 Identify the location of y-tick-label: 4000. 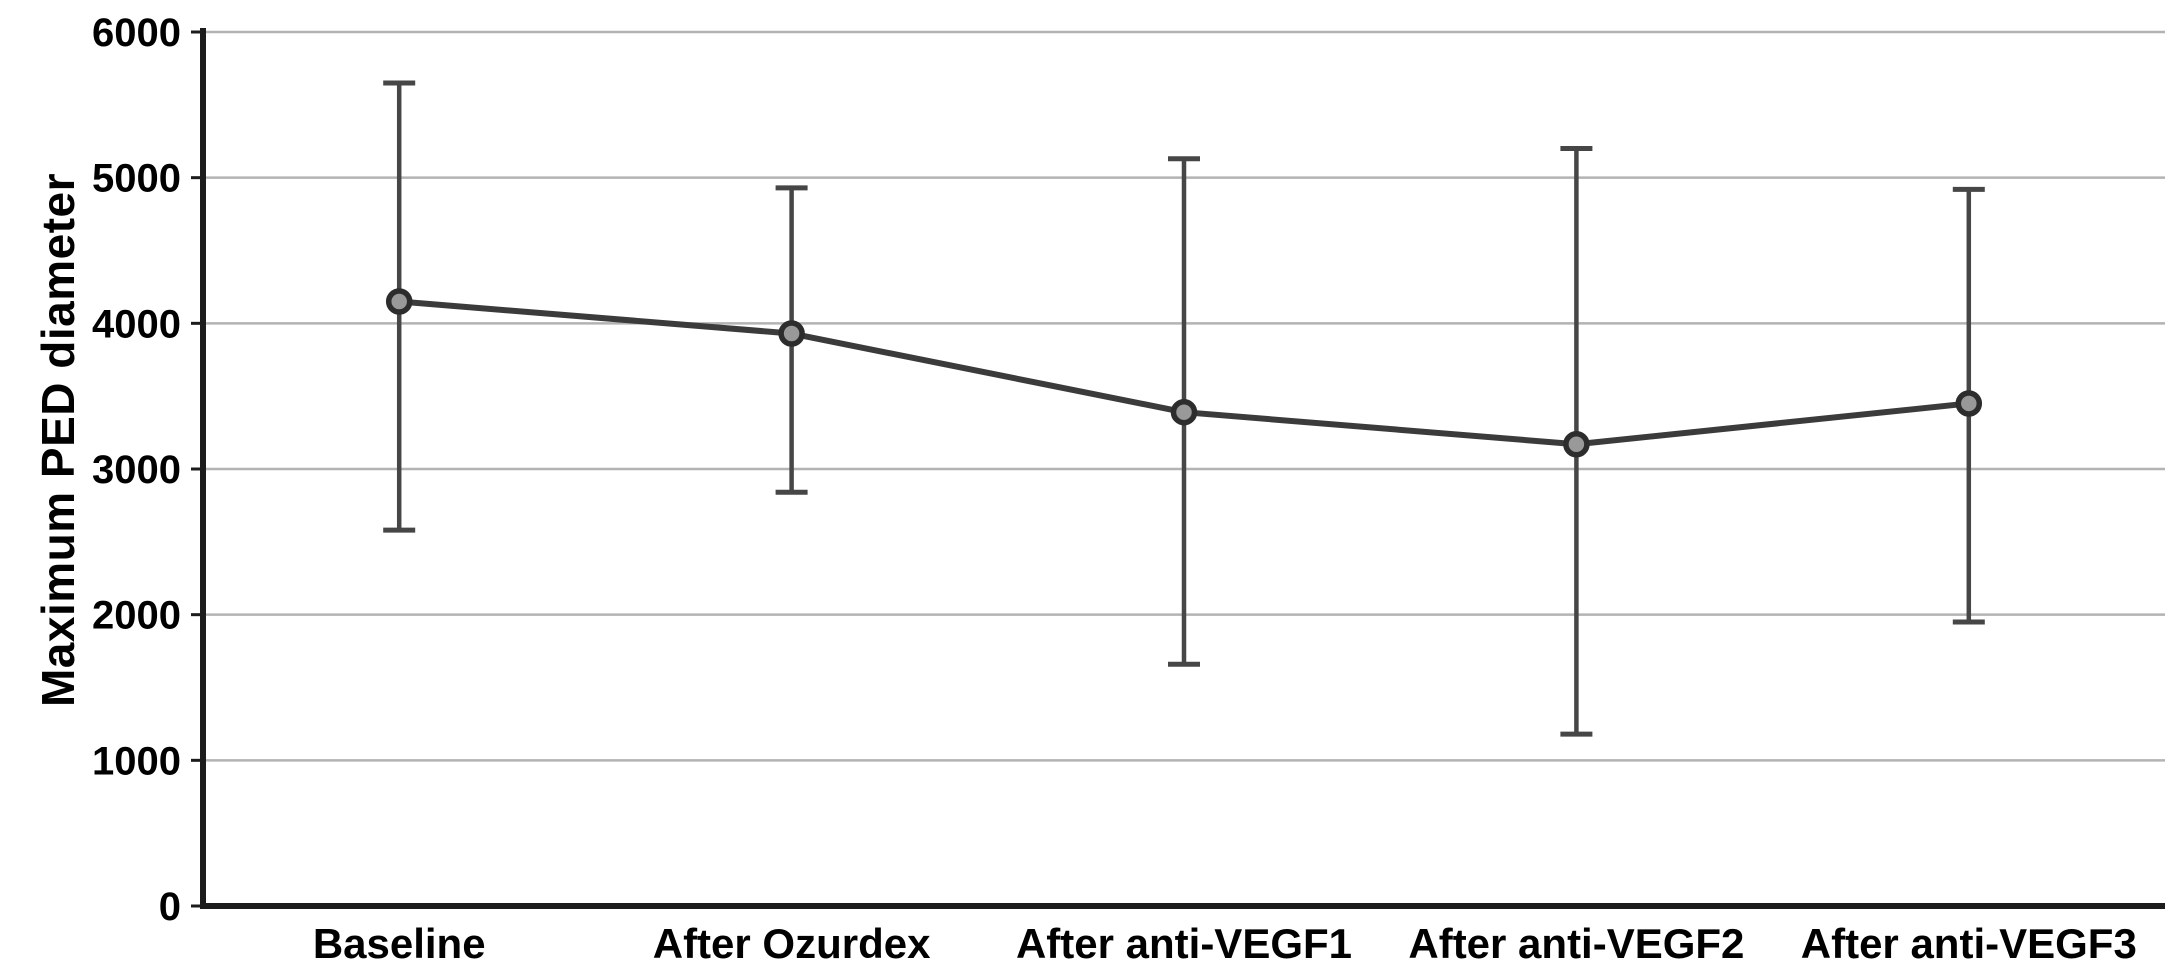
(136, 324).